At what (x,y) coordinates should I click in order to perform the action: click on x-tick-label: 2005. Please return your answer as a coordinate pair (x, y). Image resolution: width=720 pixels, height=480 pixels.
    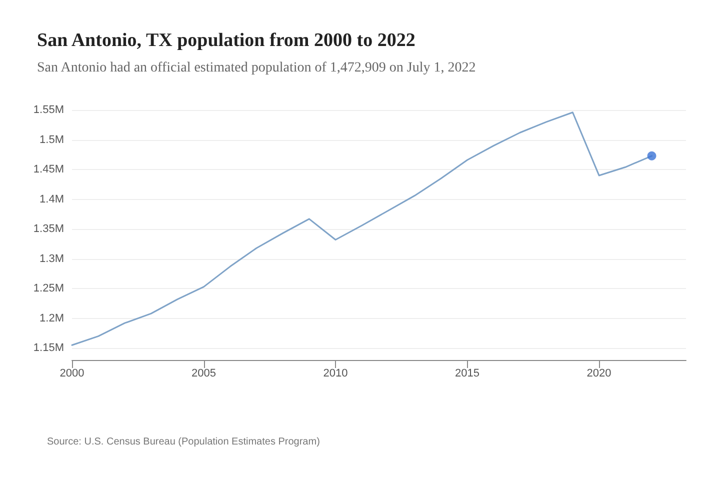
    Looking at the image, I should click on (204, 374).